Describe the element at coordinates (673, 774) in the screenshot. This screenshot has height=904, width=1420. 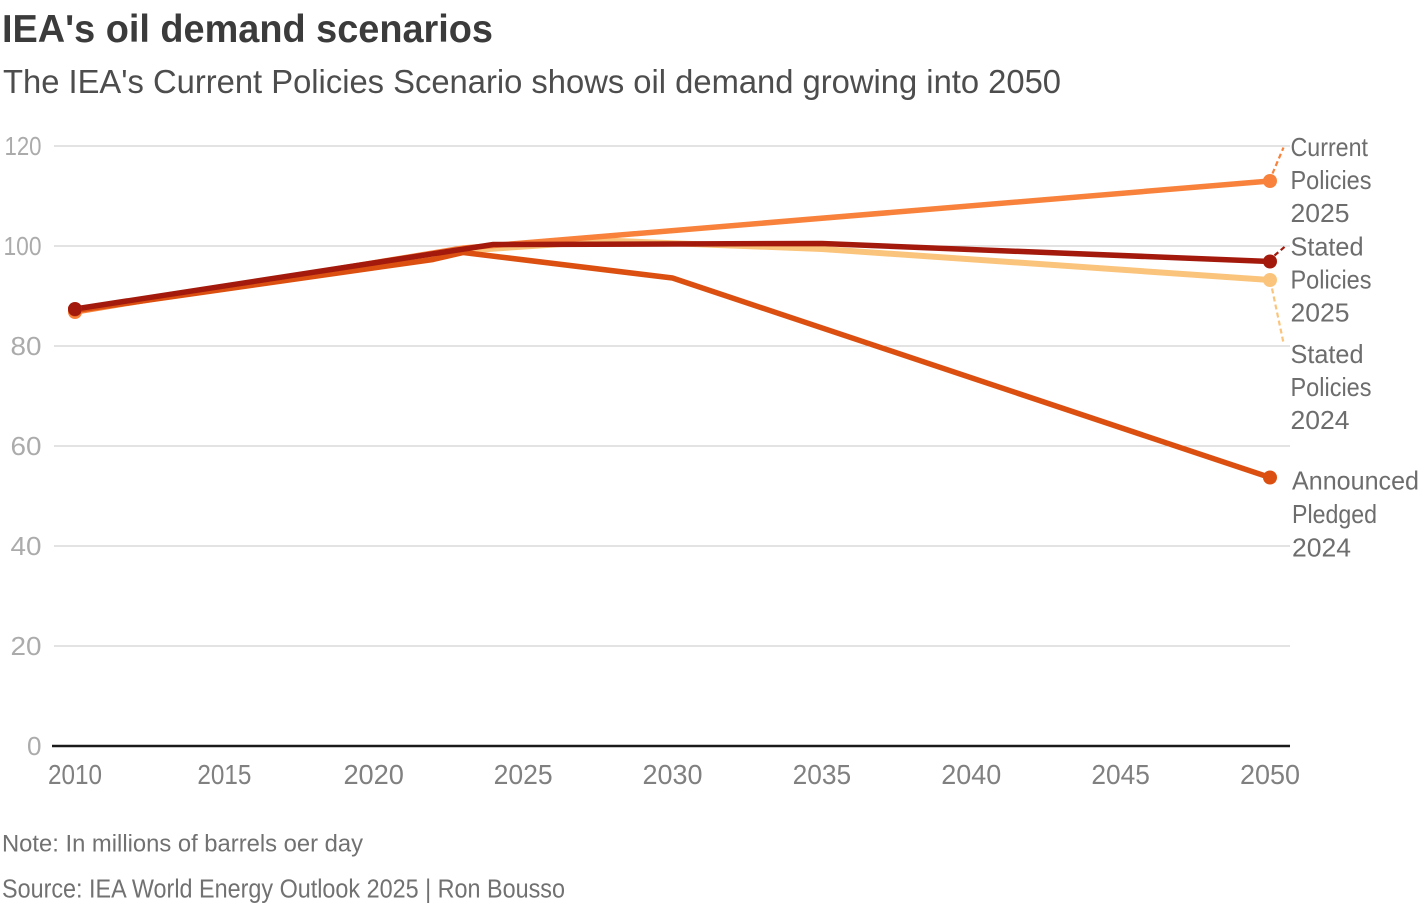
I see `svg-text: 2030` at that location.